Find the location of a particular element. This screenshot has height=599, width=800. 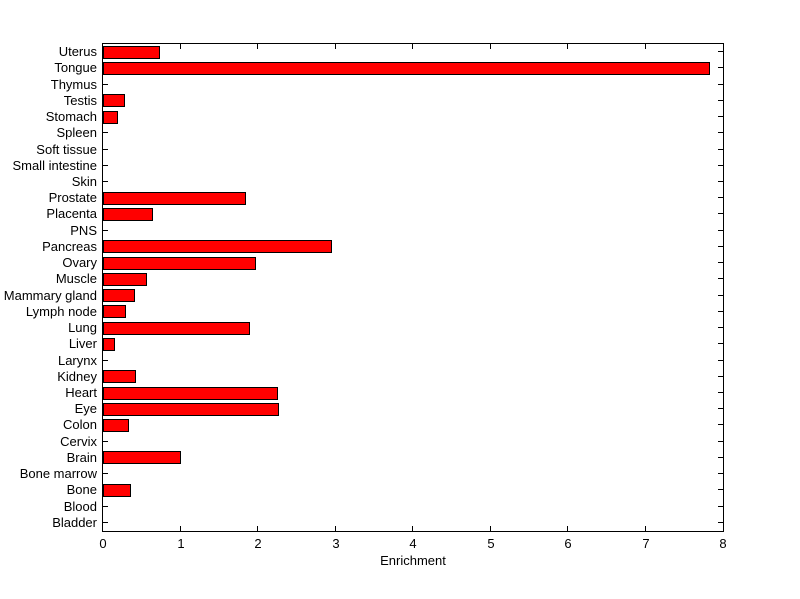

y-tick-right-small-intestine is located at coordinates (720, 165).